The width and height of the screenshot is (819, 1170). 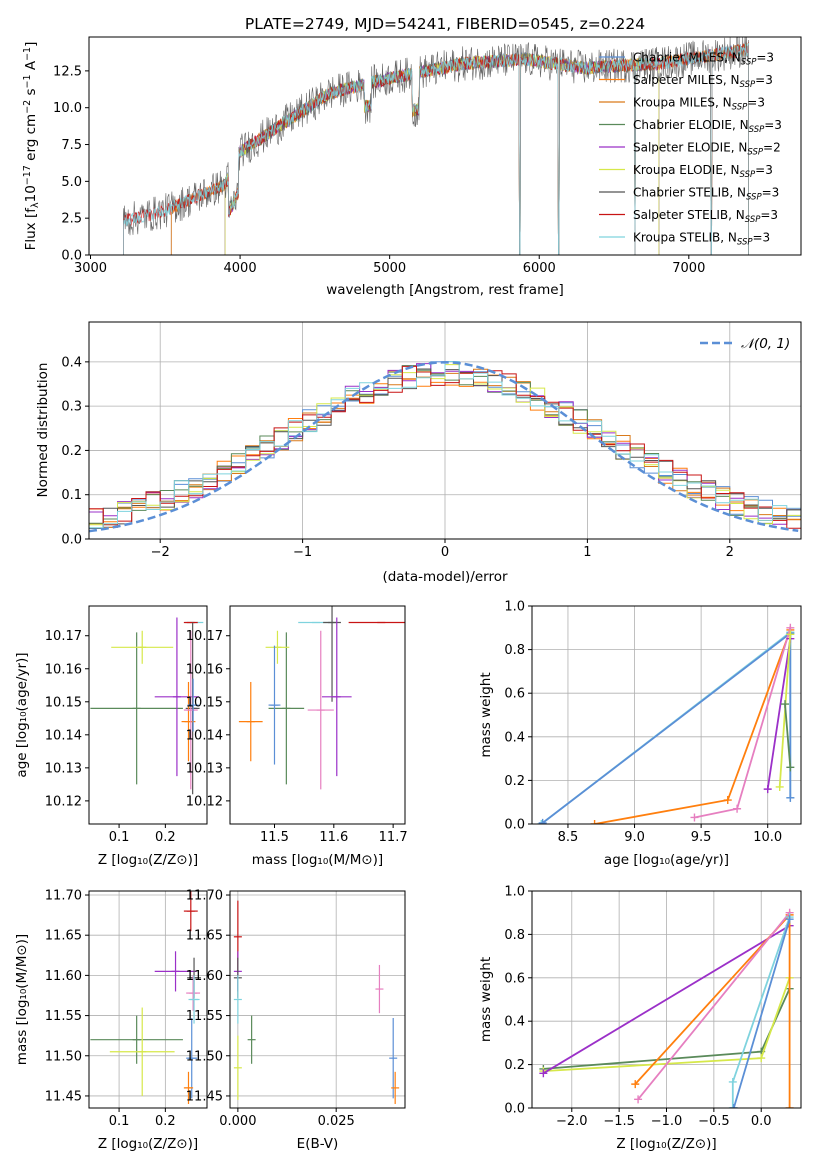 I want to click on axes-mass_vs_Z: 0.1 0.2 11.45 11.50 11.55 11.60 11.65 11.70, so click(x=126, y=1009).